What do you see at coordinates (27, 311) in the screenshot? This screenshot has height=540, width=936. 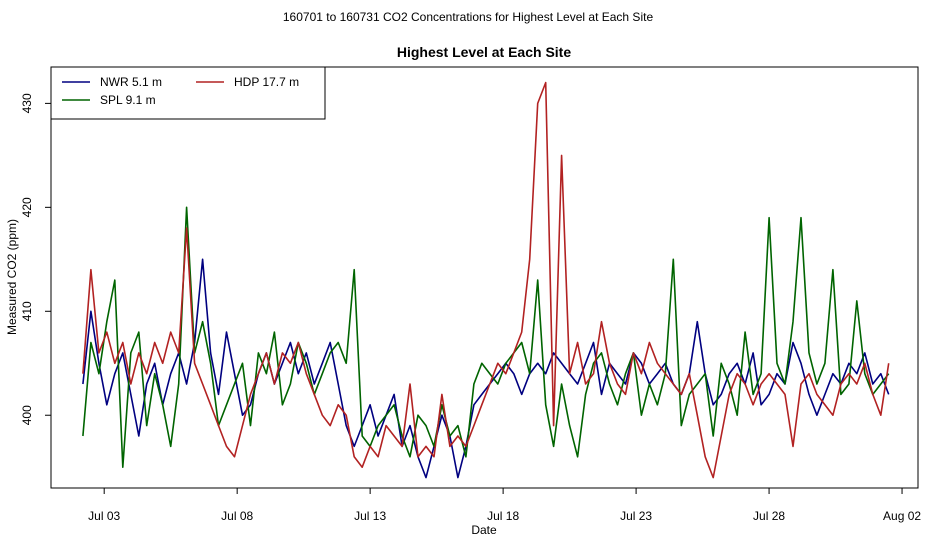 I see `y-tick-label: 410` at bounding box center [27, 311].